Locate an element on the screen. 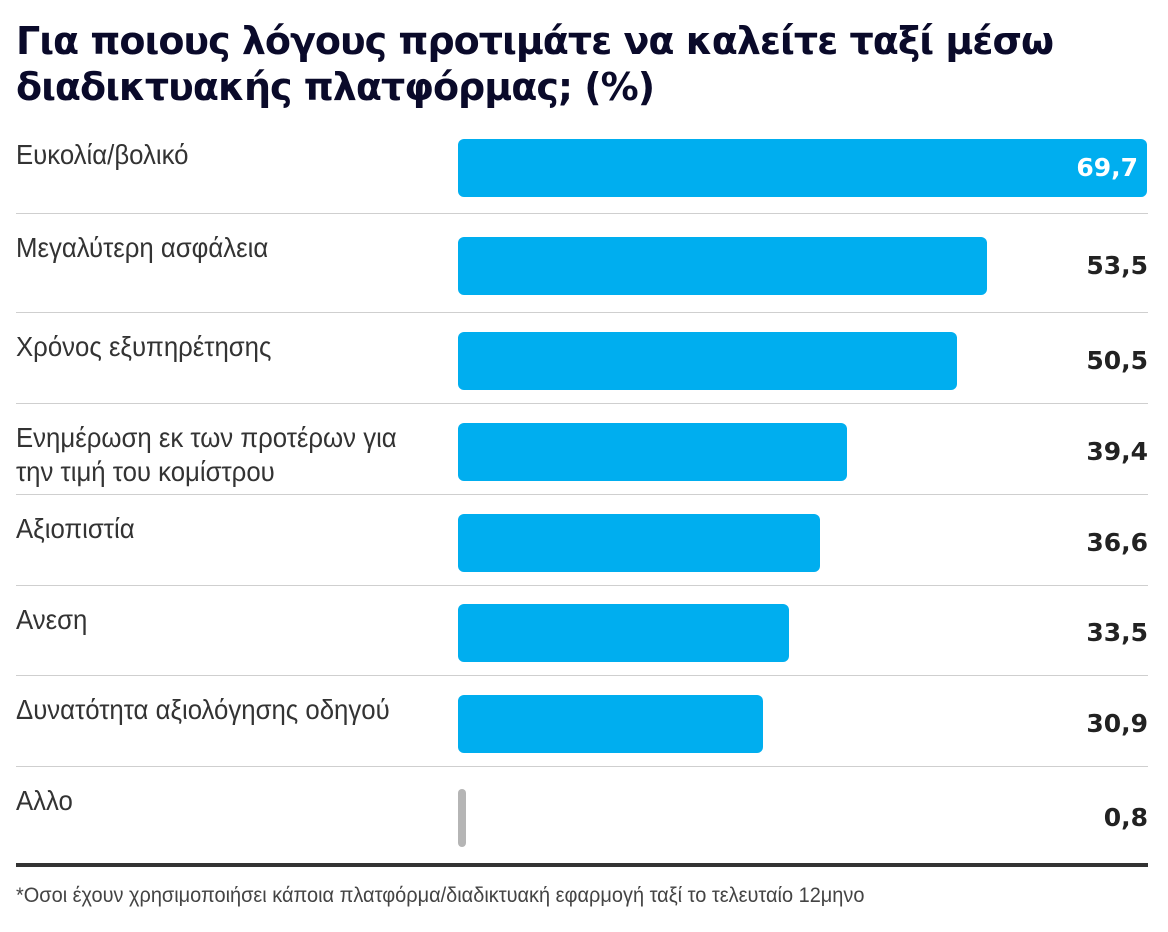  bar-row: Χρόνος εξυπηρέτησης 50,5 is located at coordinates (582, 357).